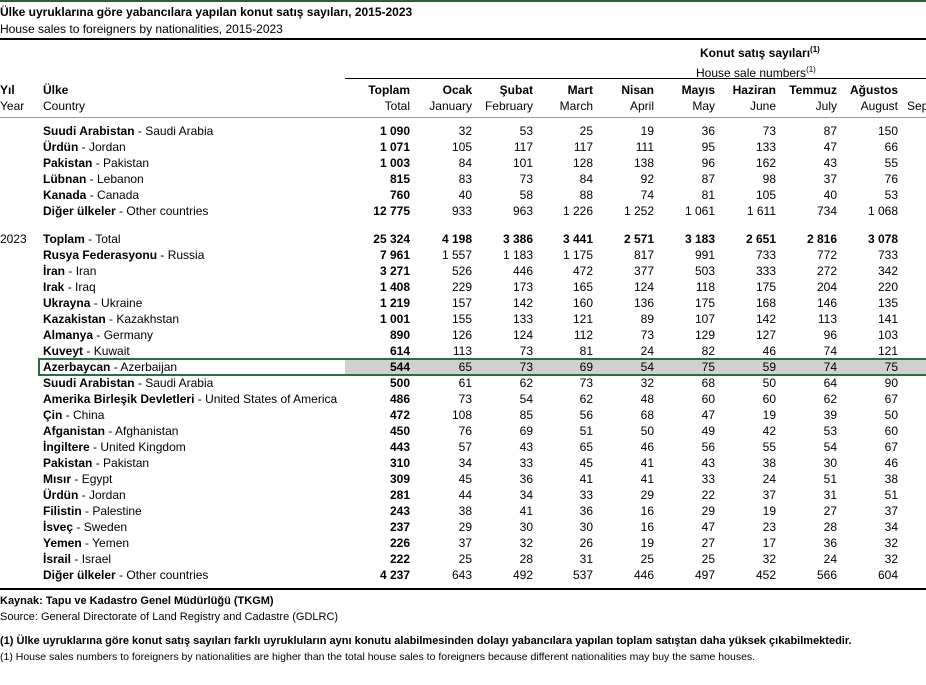 The image size is (926, 685). What do you see at coordinates (891, 147) in the screenshot?
I see `month-cell: 66` at bounding box center [891, 147].